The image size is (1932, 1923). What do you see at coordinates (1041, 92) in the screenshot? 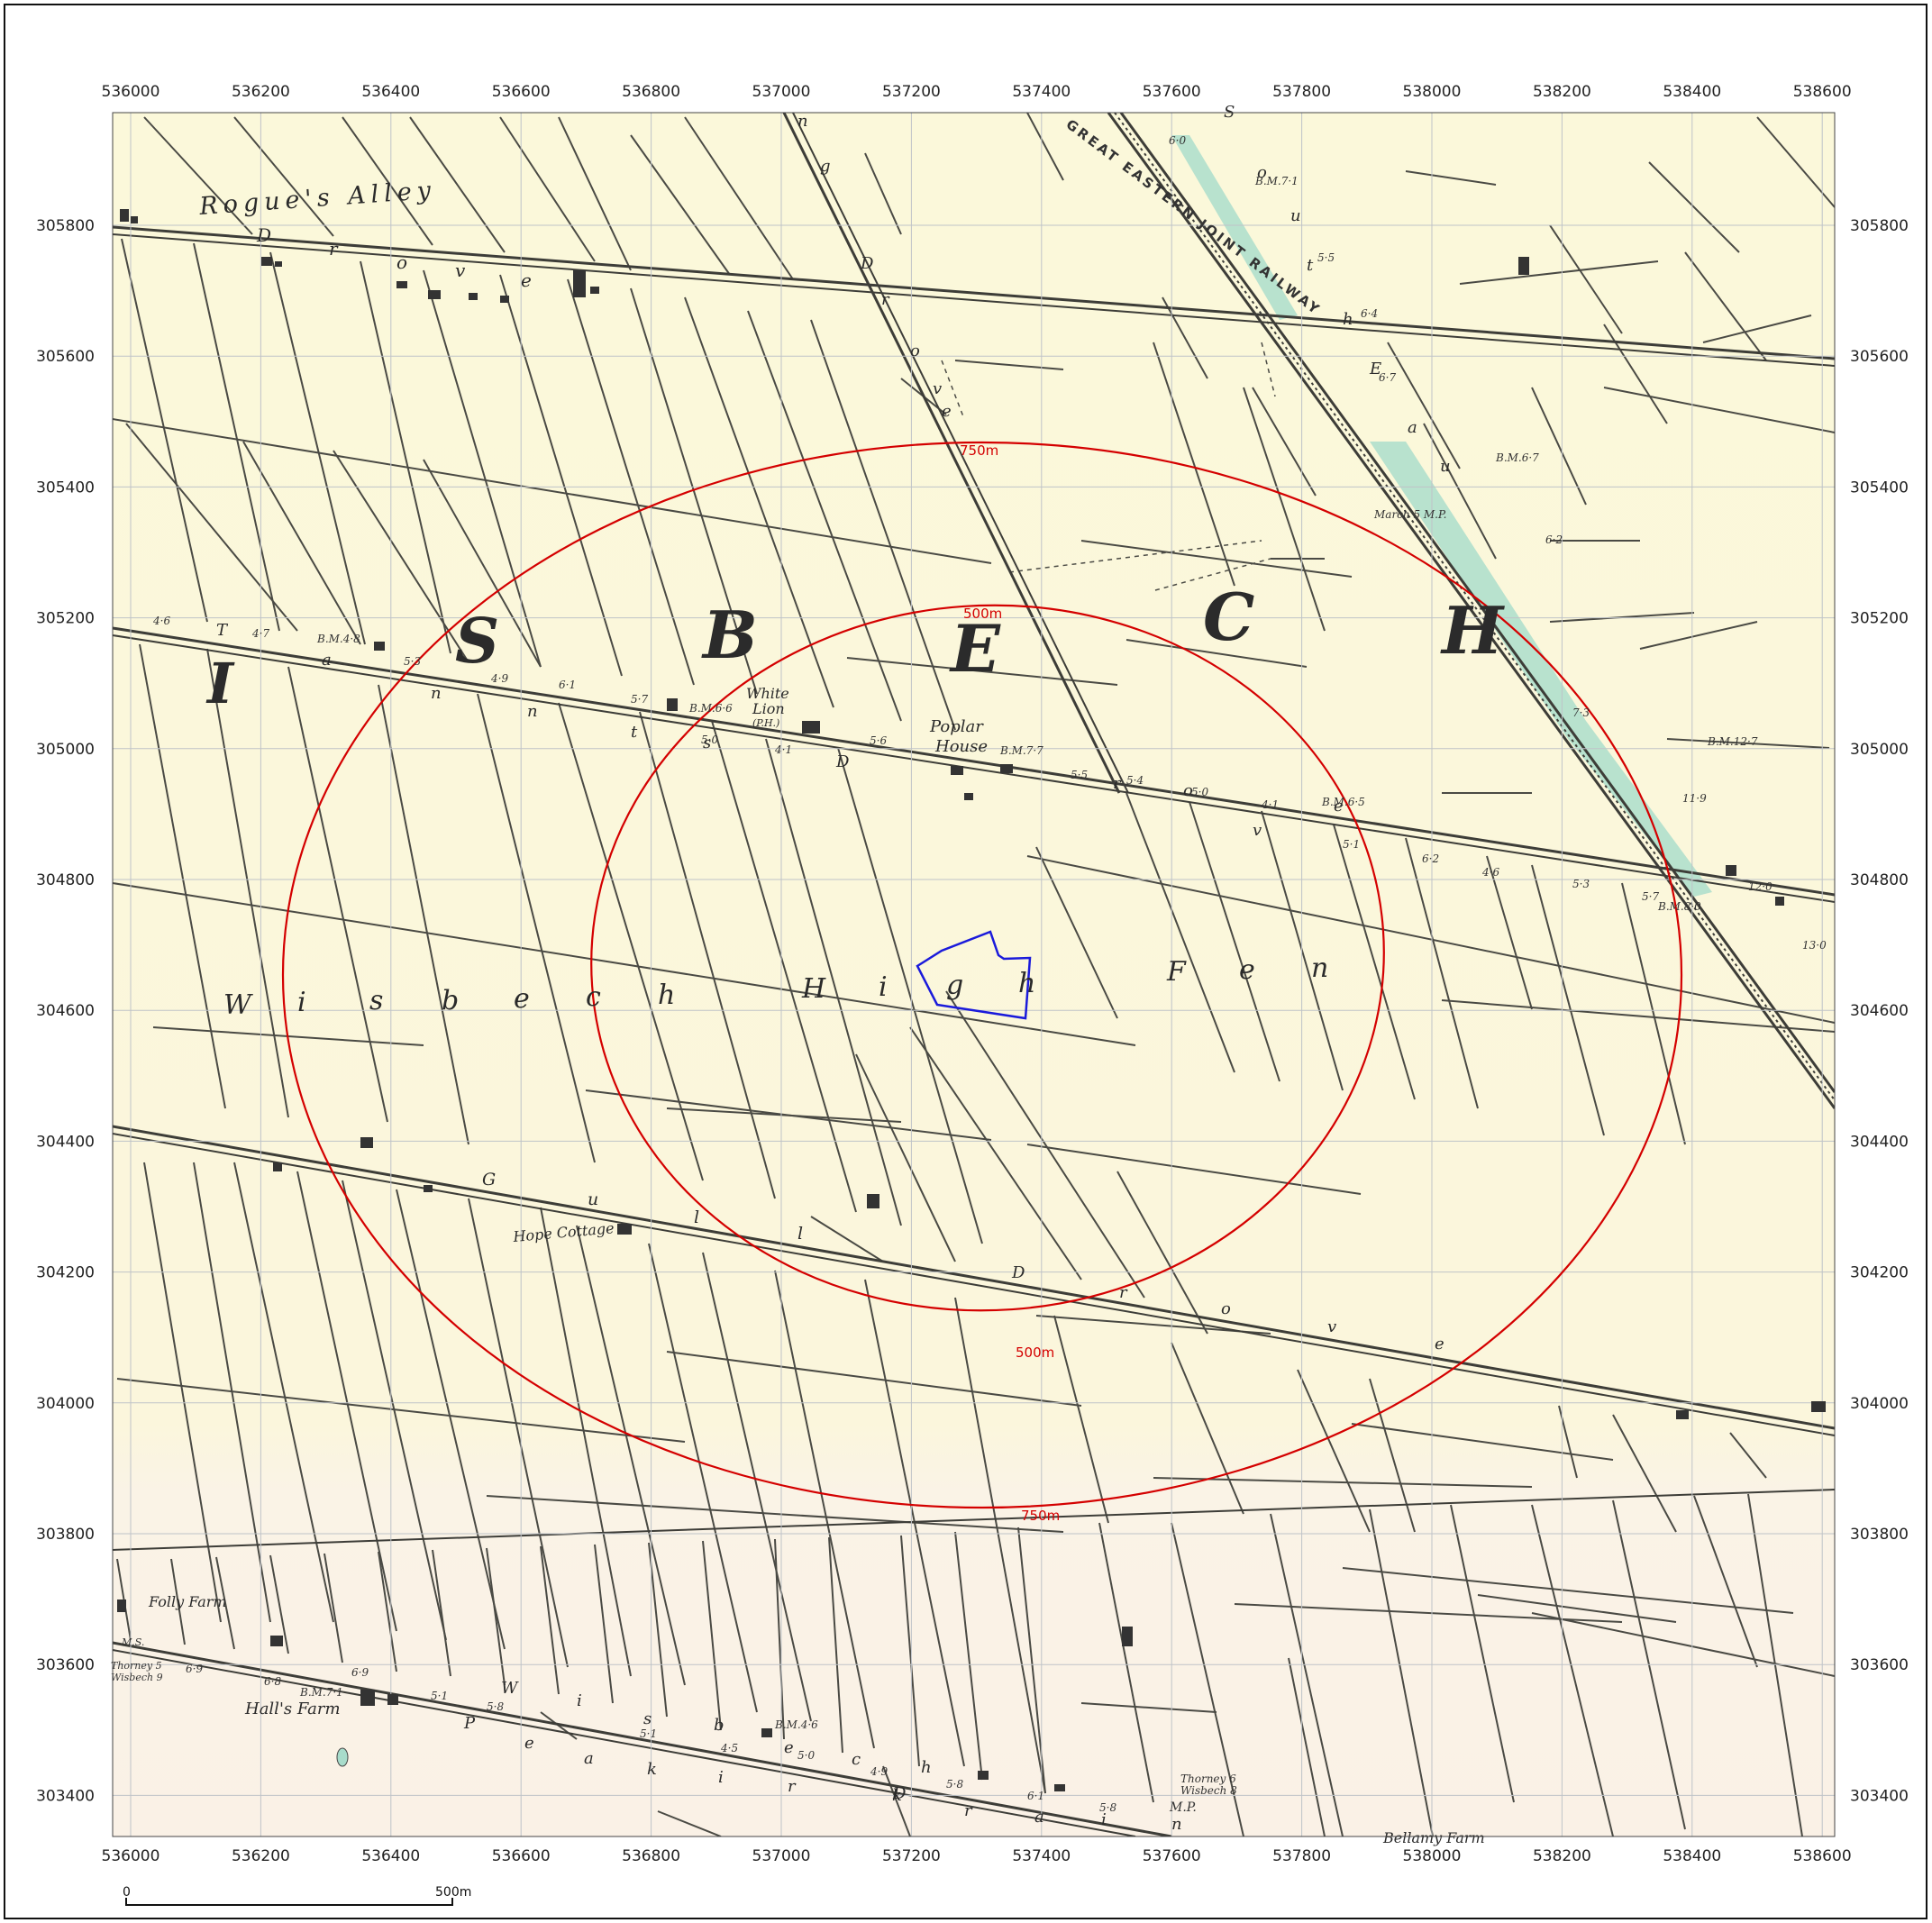
I see `x-tick-label-top: 537400` at bounding box center [1041, 92].